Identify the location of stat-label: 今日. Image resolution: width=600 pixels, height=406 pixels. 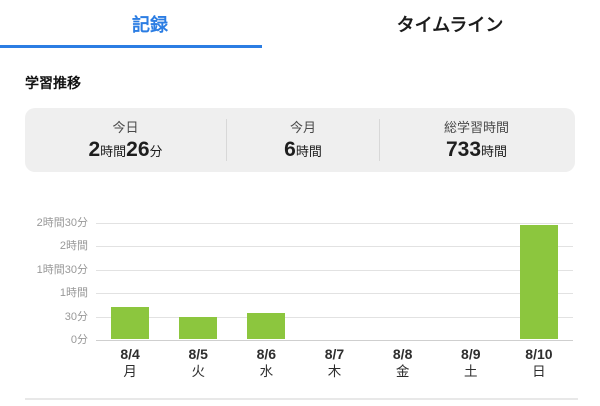
(125, 127).